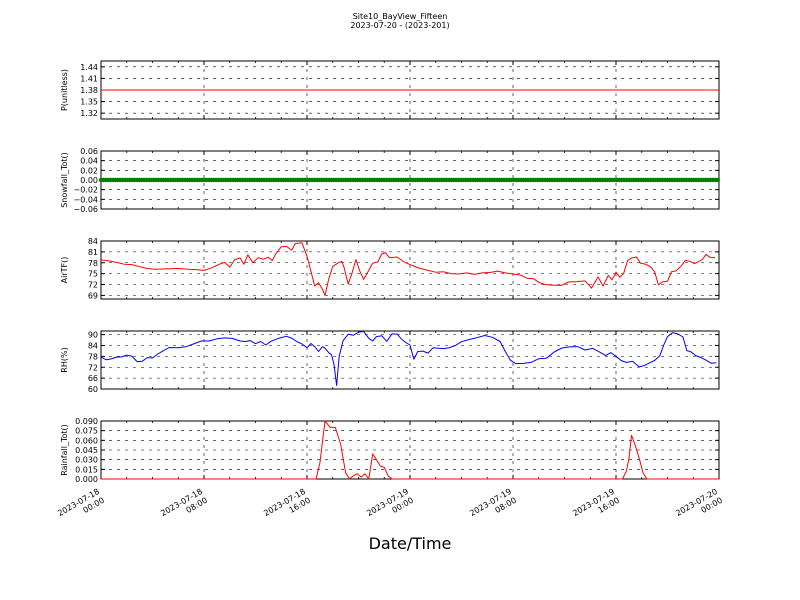  I want to click on data-point, so click(717, 180).